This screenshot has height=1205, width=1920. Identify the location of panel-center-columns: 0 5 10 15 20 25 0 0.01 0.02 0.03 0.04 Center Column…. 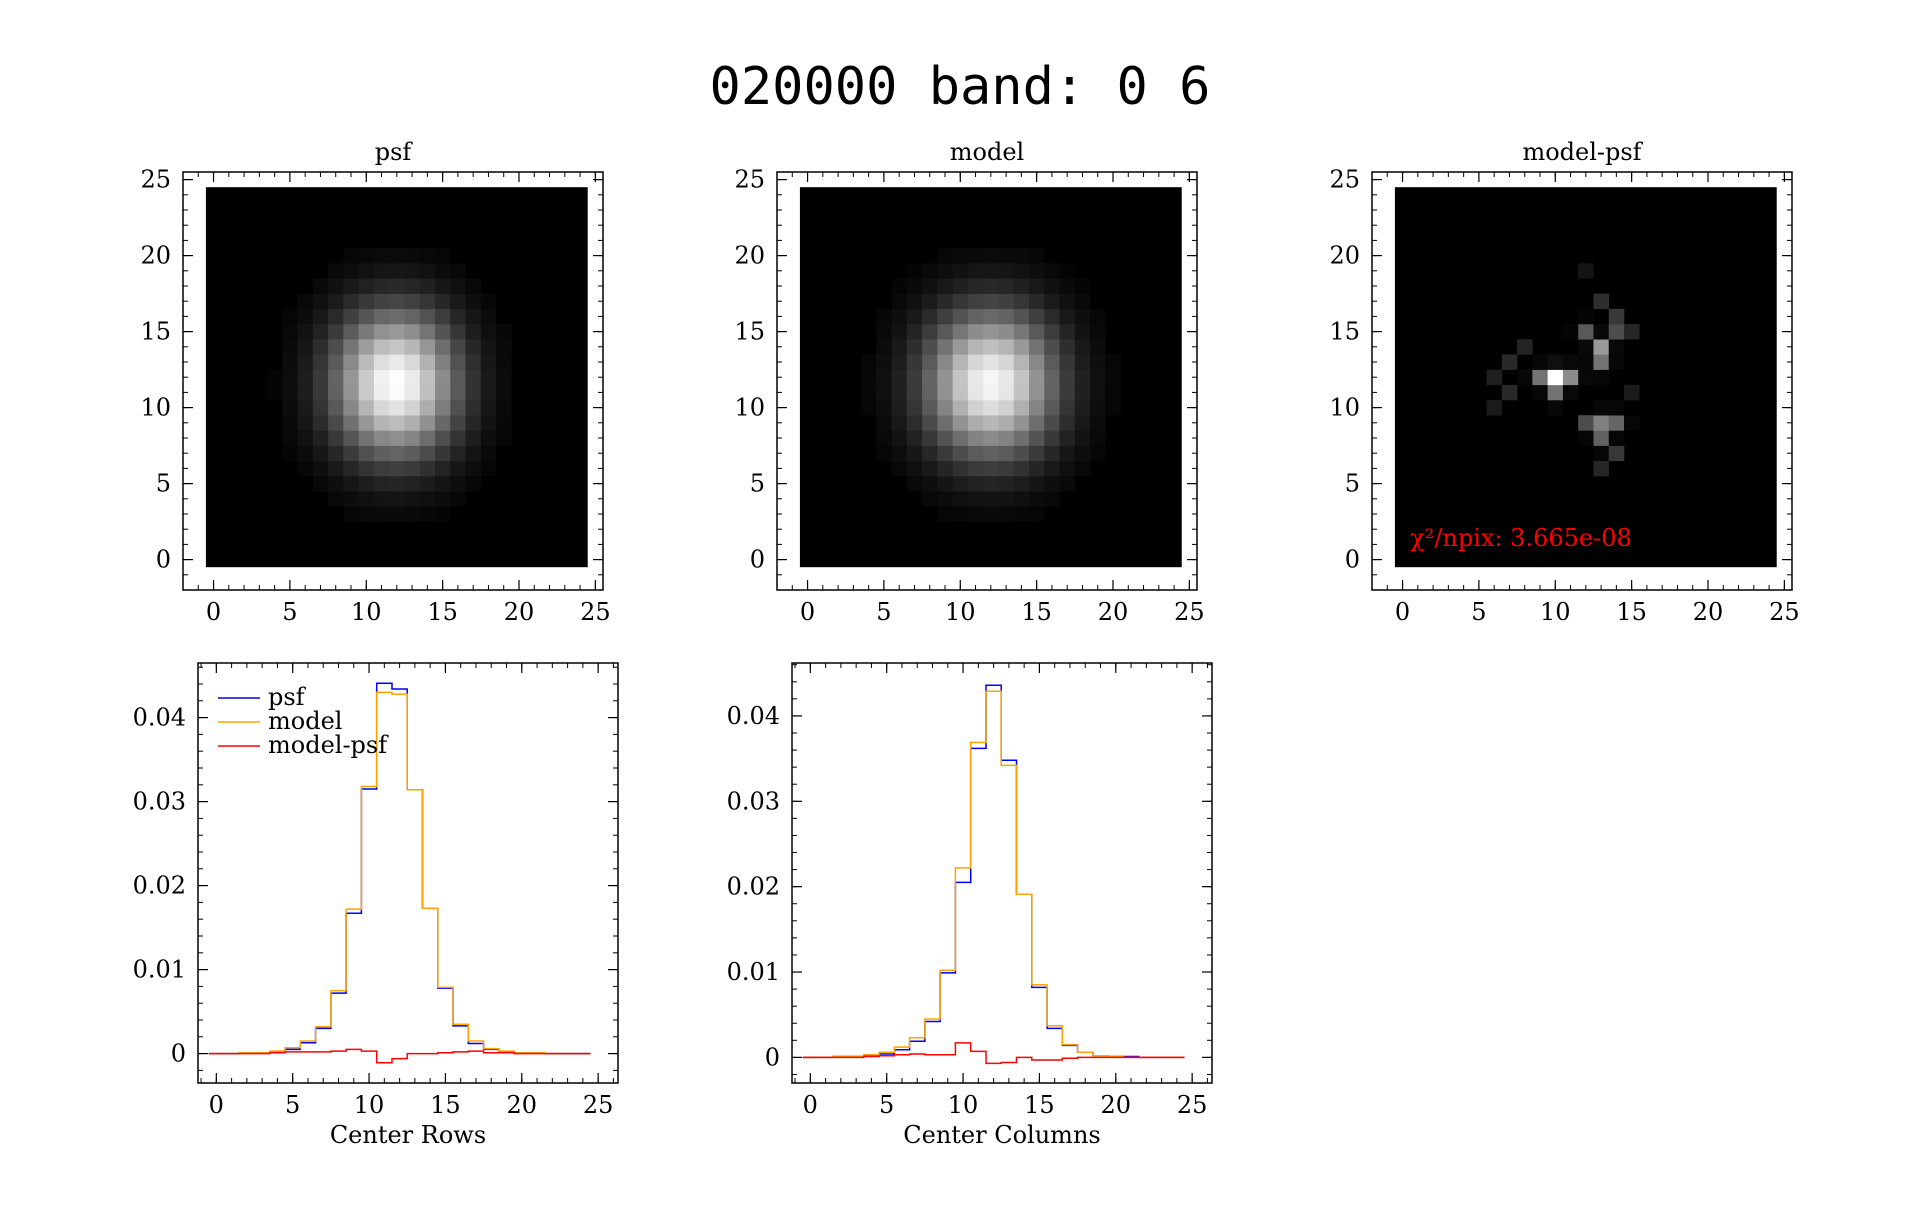
(970, 905).